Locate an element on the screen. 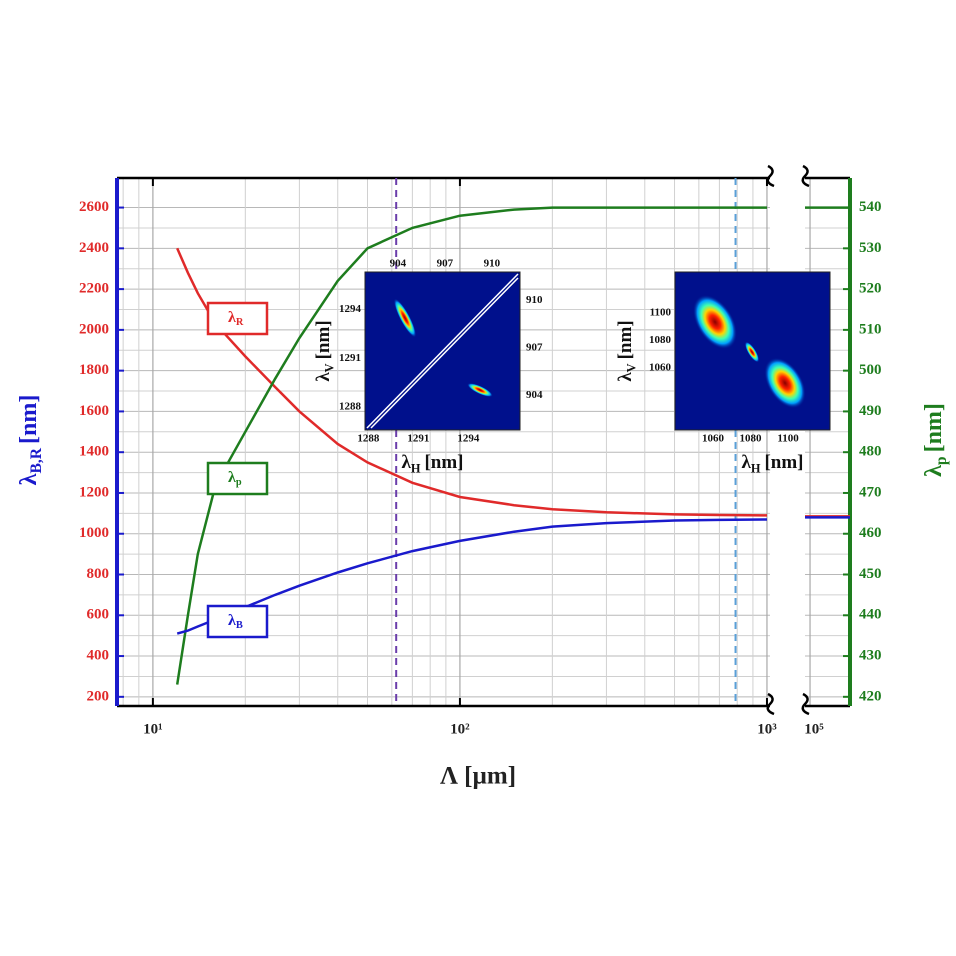 Image resolution: width=956 pixels, height=956 pixels. x-tick-label: 10⁵ is located at coordinates (814, 729).